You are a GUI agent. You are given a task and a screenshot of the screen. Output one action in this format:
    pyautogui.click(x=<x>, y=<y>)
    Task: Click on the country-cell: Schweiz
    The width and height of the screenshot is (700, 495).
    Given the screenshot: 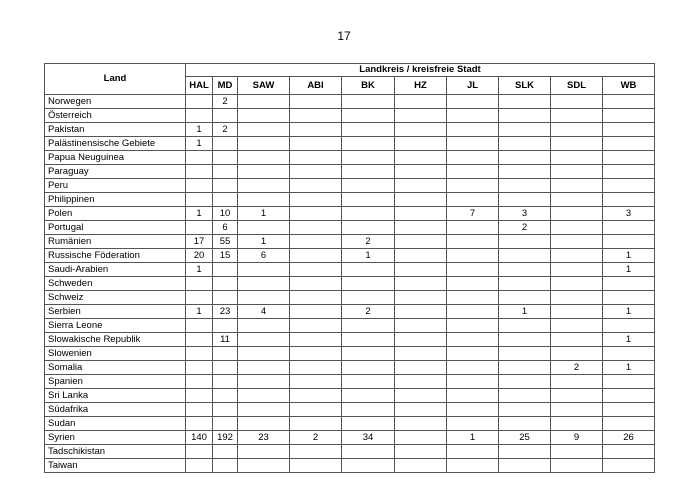 What is the action you would take?
    pyautogui.click(x=115, y=297)
    